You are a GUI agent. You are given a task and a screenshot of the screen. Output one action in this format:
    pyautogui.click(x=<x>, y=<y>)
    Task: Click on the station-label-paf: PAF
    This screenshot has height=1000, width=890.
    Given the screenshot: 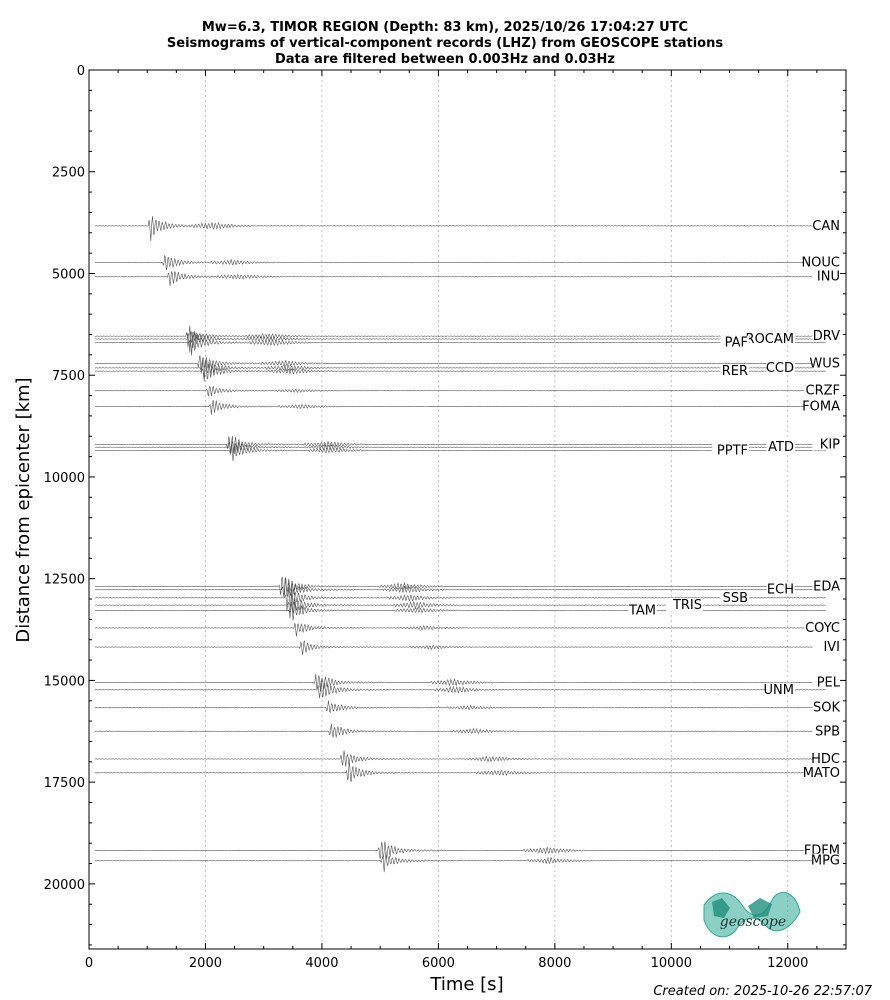 What is the action you would take?
    pyautogui.click(x=736, y=343)
    